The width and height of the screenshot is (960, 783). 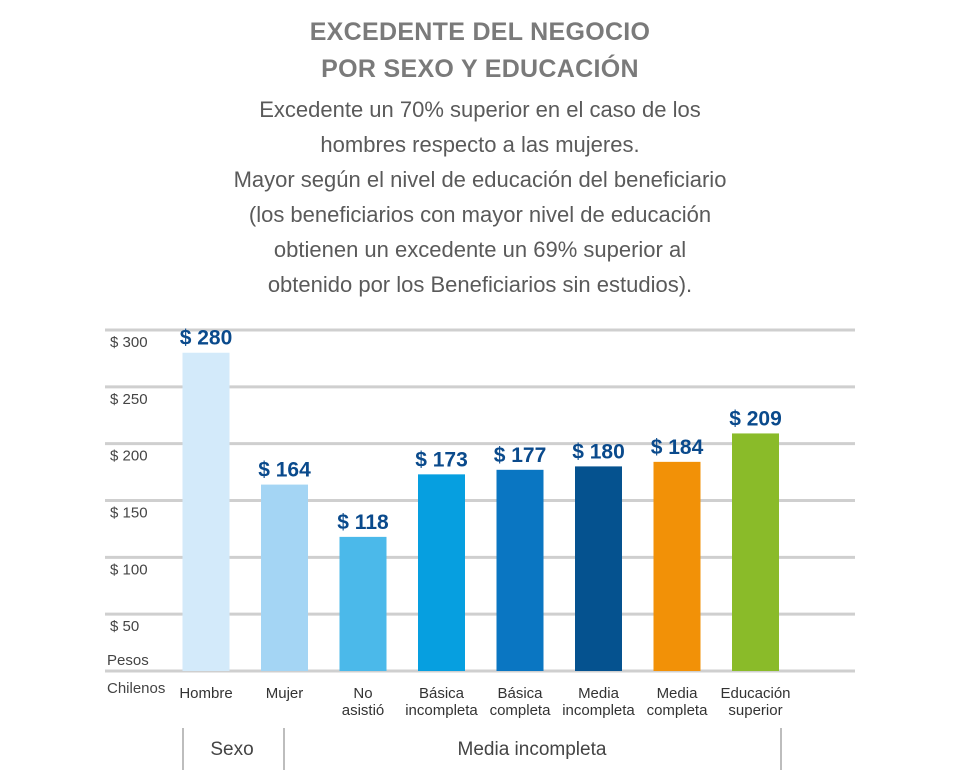 I want to click on group-label: Sexo, so click(x=231, y=749).